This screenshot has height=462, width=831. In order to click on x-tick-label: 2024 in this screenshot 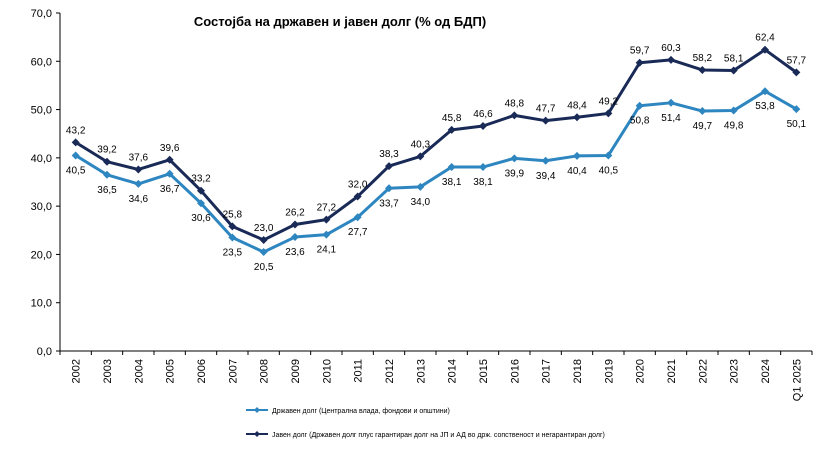, I will do `click(766, 371)`.